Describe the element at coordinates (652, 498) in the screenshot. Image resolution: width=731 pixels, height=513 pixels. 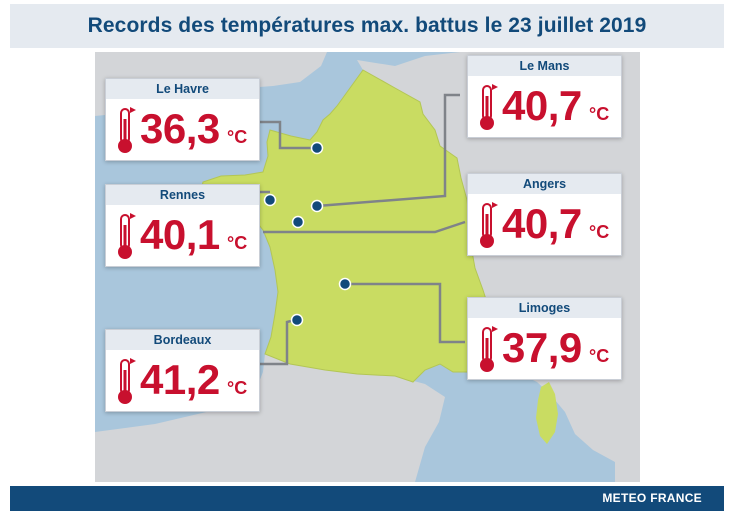
I see `footer-credit: METEO FRANCE` at that location.